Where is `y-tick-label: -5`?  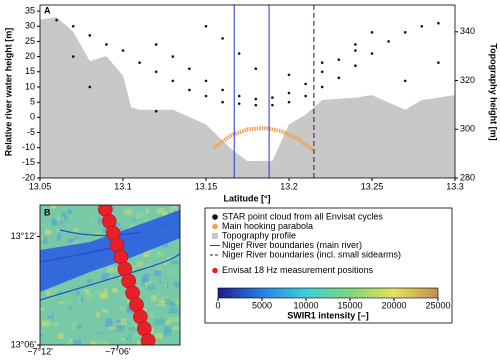
y-tick-label: -5 is located at coordinates (31, 132).